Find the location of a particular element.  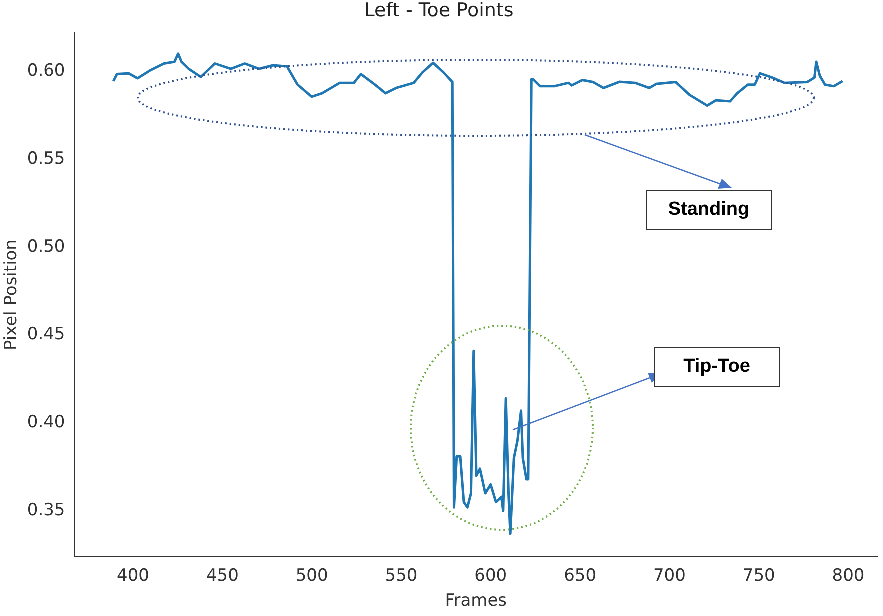

y-tick-label: 0.60 is located at coordinates (46, 70).